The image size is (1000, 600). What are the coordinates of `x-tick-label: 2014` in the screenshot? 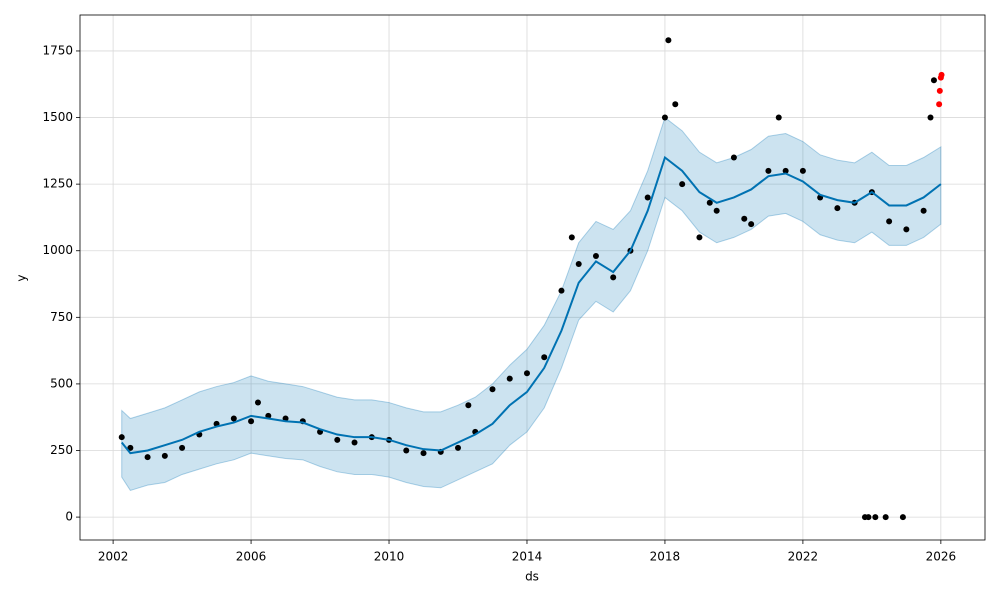 It's located at (527, 557).